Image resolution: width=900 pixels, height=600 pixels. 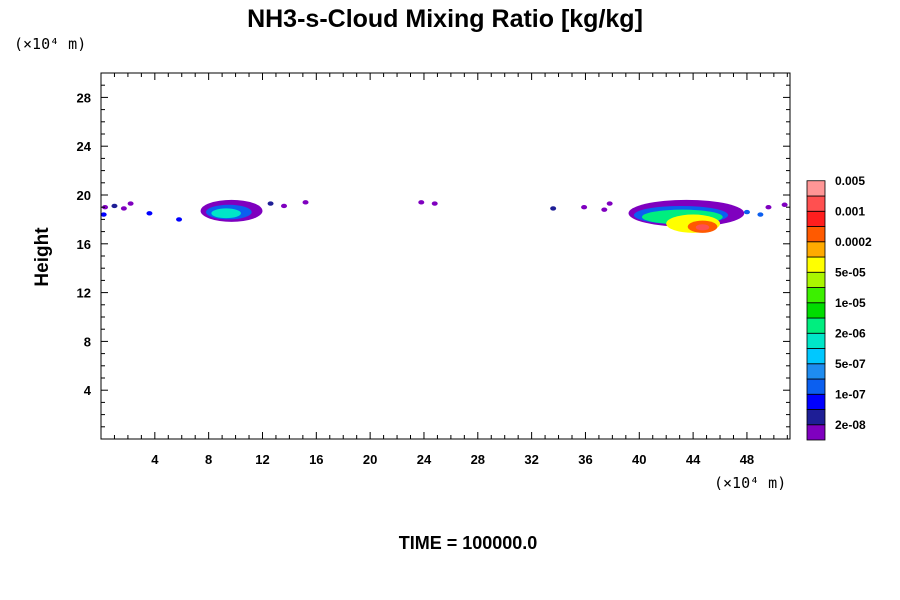 What do you see at coordinates (531, 459) in the screenshot?
I see `x-tick-label: 32` at bounding box center [531, 459].